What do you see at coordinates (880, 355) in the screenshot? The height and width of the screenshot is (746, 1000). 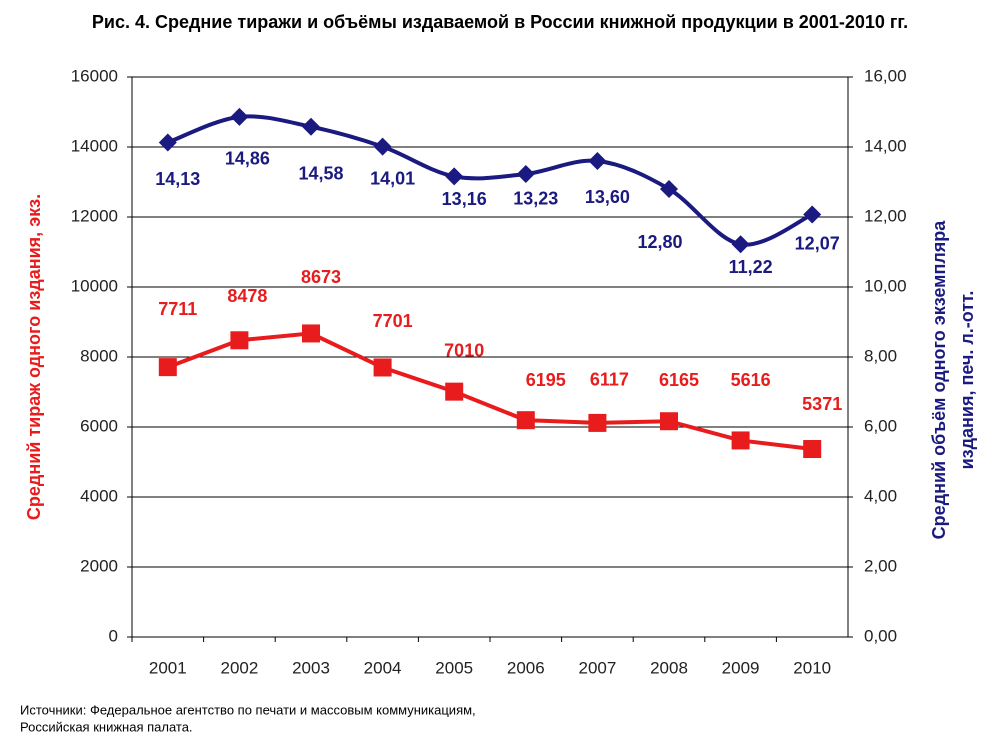 I see `y2-tick-label: 8,00` at bounding box center [880, 355].